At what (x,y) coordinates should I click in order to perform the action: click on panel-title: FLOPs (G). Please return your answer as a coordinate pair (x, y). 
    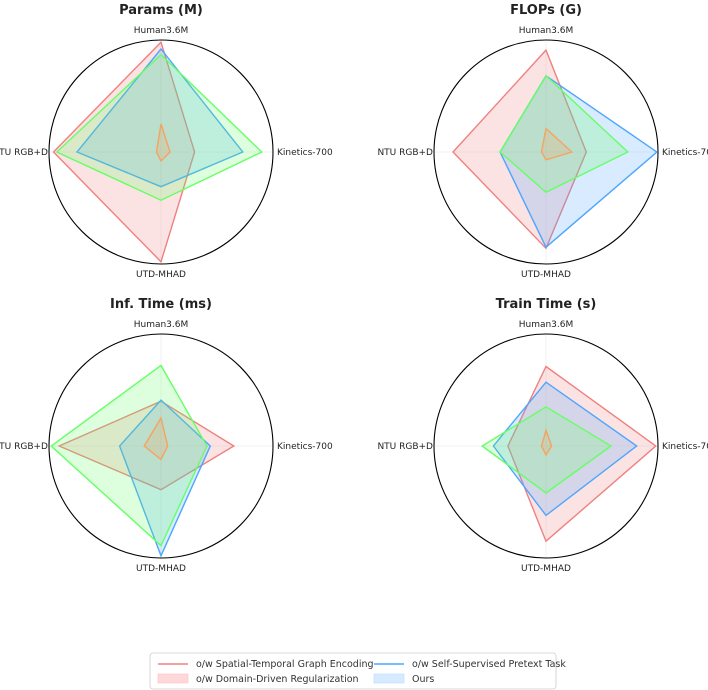
    Looking at the image, I should click on (546, 10).